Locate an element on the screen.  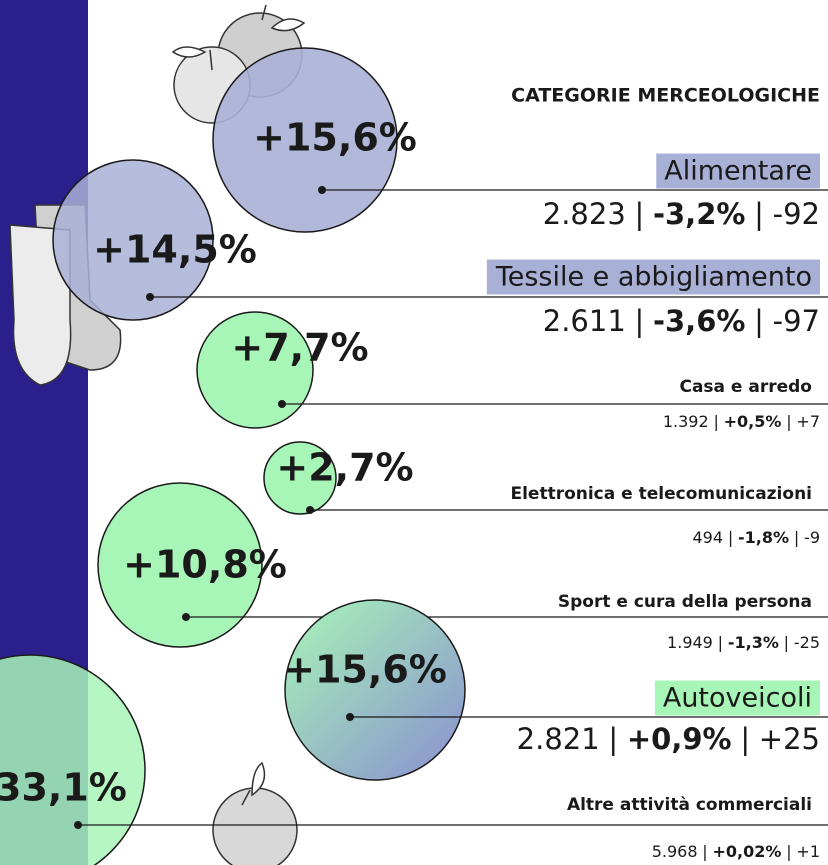
category-name: Sport e cura della persona is located at coordinates (685, 602).